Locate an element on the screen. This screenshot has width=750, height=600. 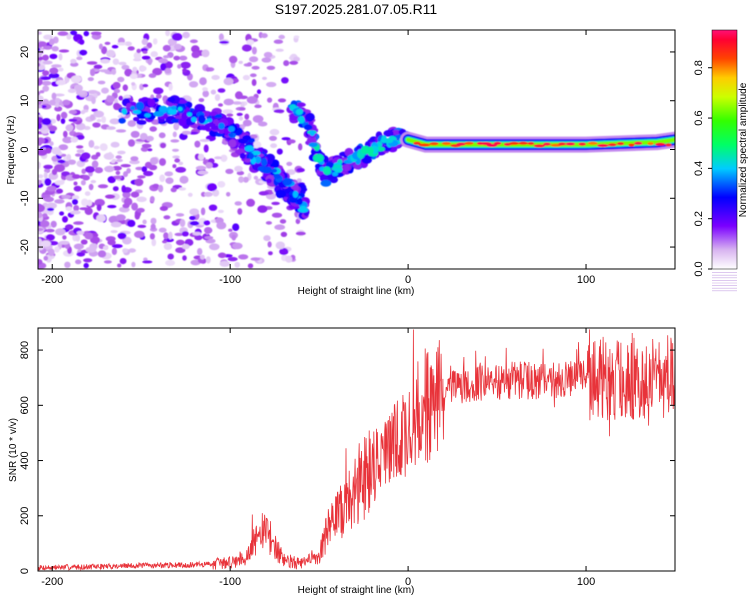
chart-title: S197.2025.281.07.05.R11 is located at coordinates (356, 9).